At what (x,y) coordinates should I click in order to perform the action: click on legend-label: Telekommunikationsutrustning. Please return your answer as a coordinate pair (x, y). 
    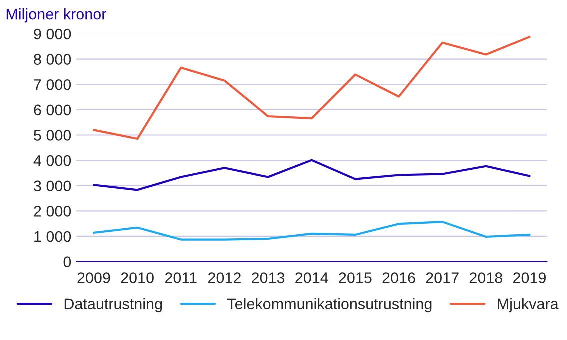
    Looking at the image, I should click on (330, 305).